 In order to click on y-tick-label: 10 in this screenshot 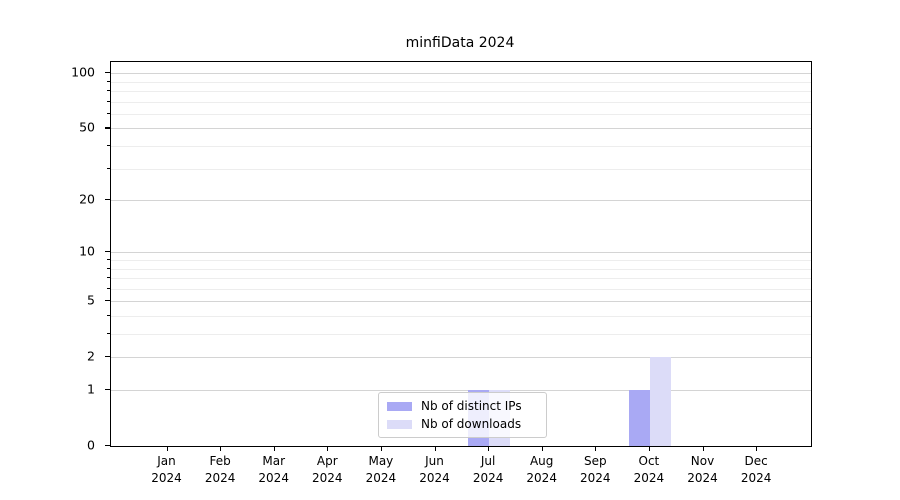, I will do `click(87, 251)`.